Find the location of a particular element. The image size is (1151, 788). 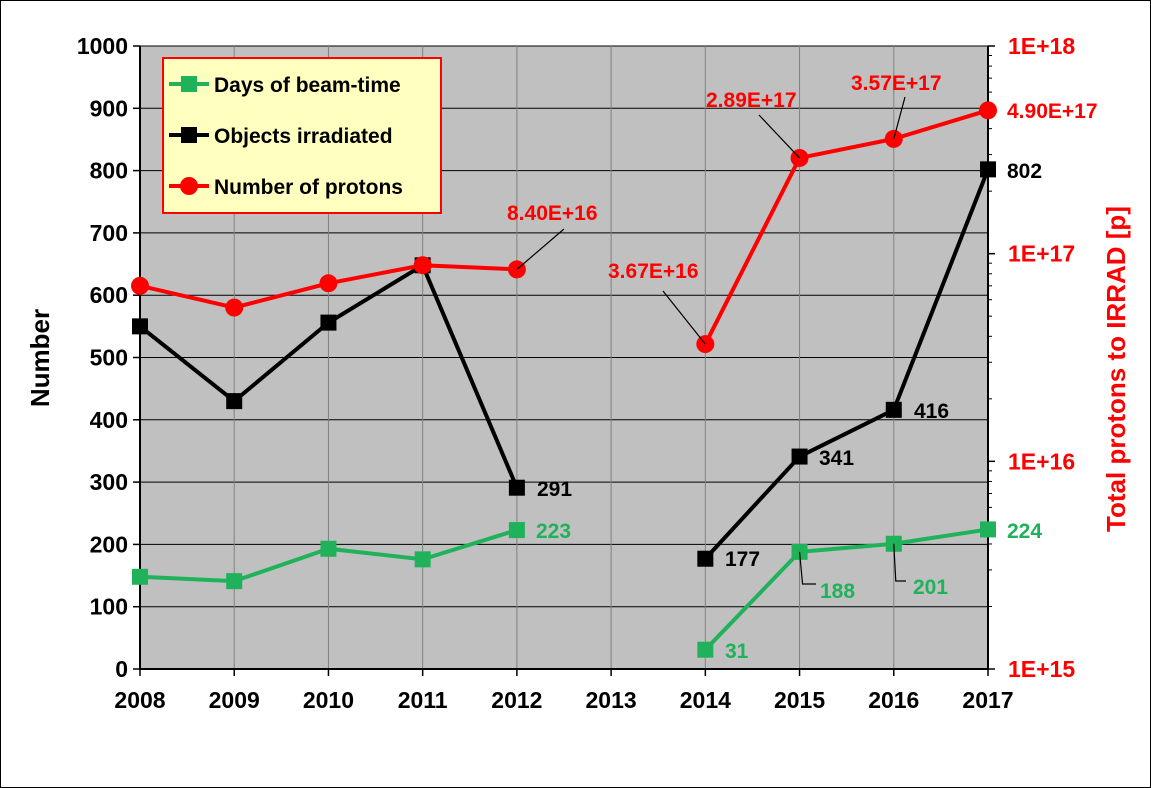

number-of-protons-line is located at coordinates (846, 226).